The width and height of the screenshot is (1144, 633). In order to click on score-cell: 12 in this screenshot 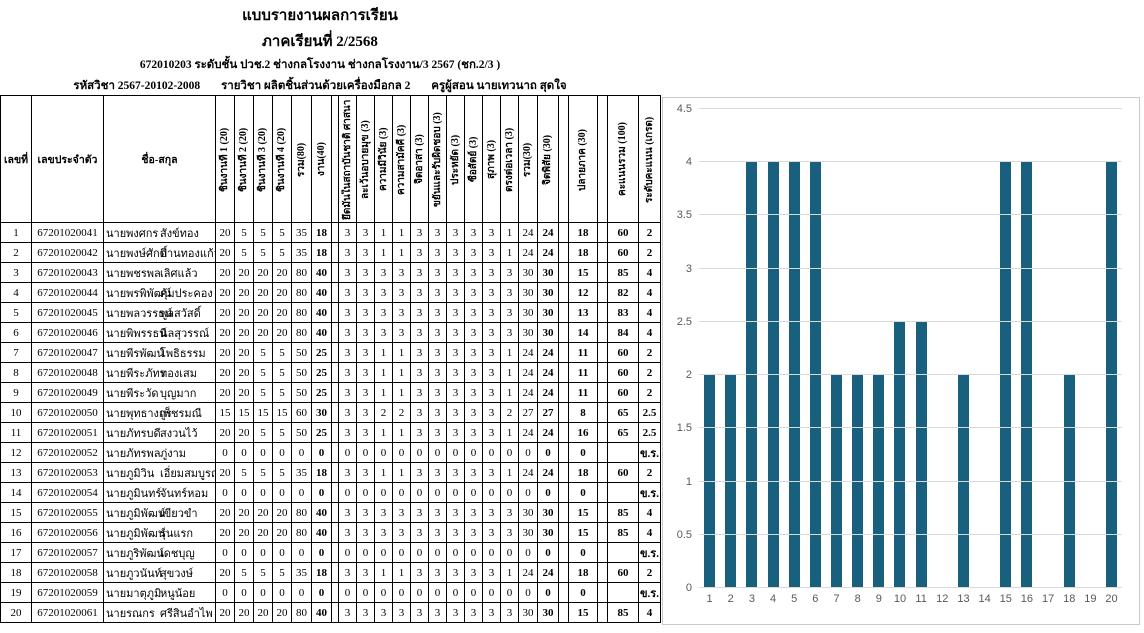, I will do `click(583, 292)`.